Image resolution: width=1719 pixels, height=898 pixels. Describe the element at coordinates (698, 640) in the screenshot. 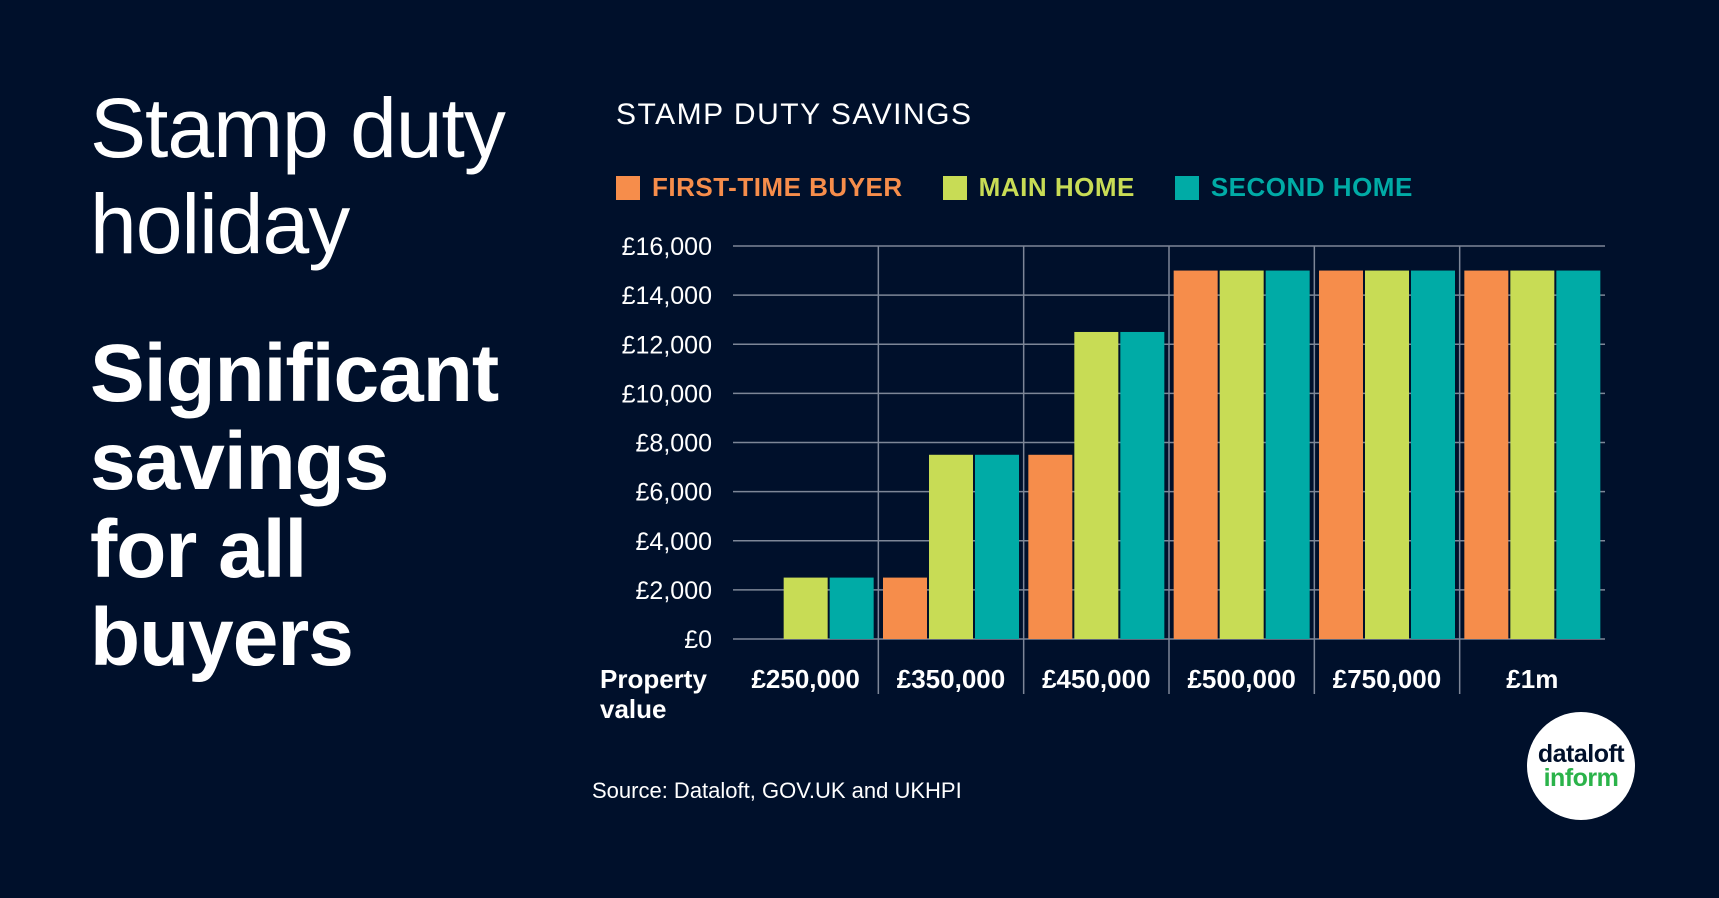

I see `y-tick-label: £0` at that location.